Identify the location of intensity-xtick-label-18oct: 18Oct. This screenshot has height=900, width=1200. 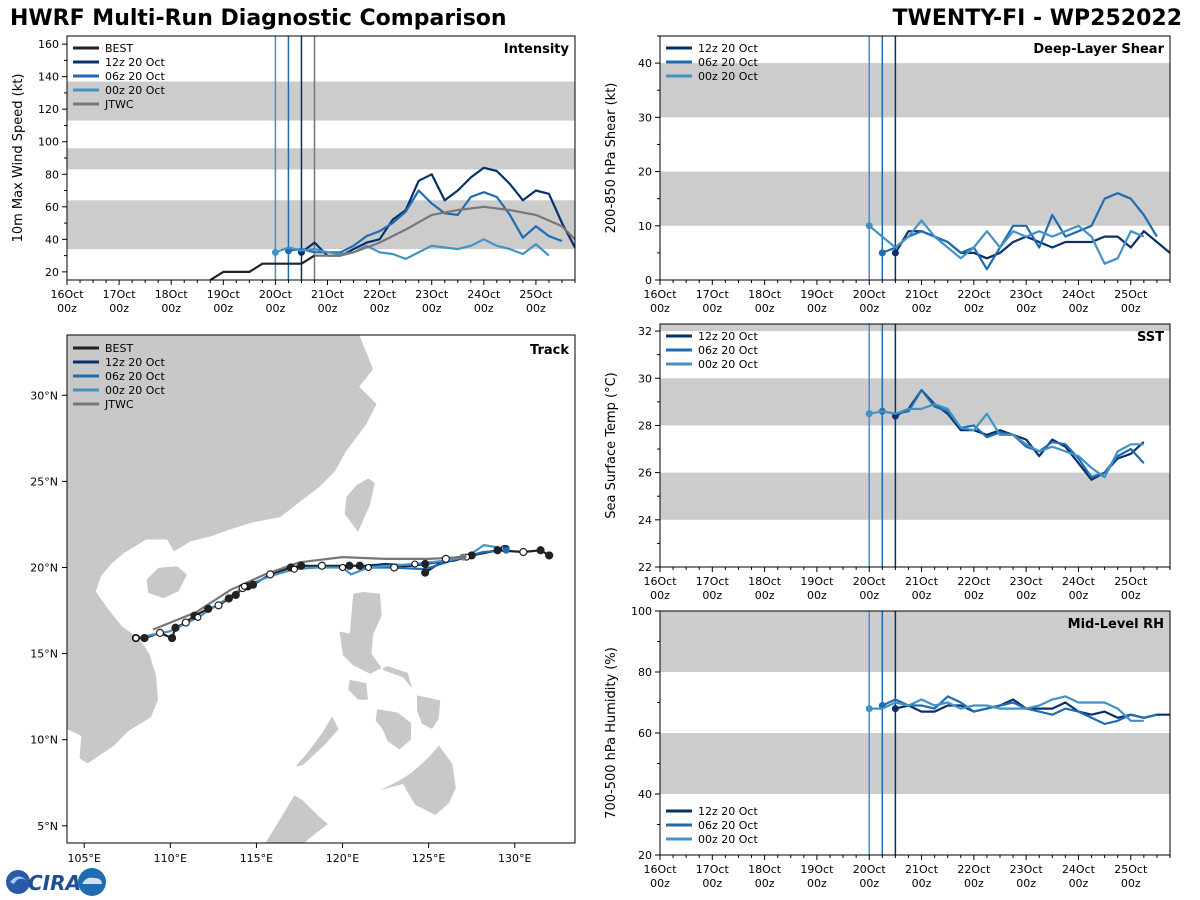
(172, 294).